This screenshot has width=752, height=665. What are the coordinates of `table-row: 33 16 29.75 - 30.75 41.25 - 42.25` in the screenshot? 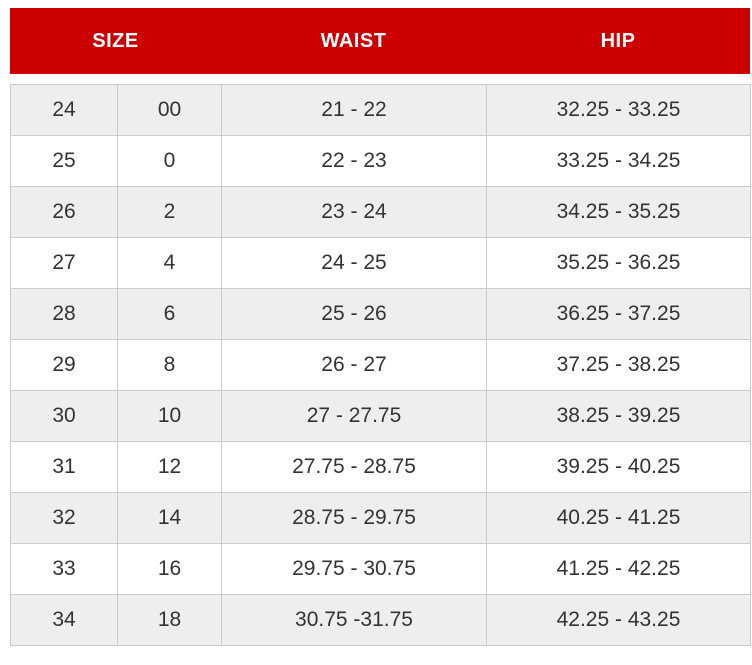 It's located at (380, 569).